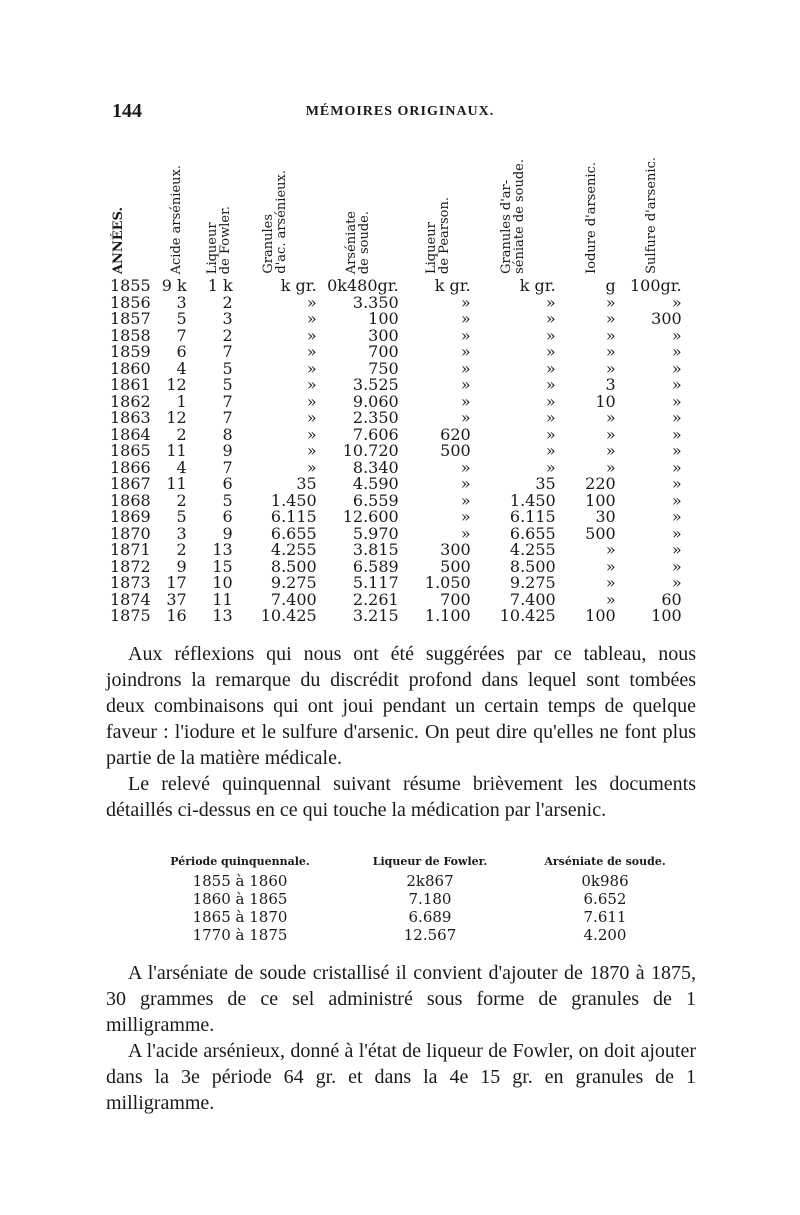 This screenshot has height=1215, width=800. I want to click on year-cell: 1856, so click(130, 302).